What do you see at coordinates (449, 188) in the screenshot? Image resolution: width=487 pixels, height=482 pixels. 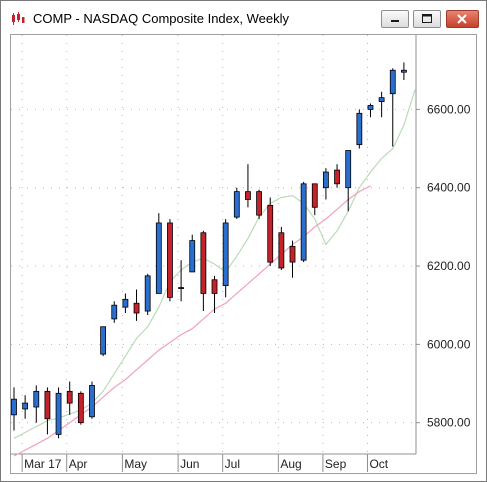 I see `price-tick-label: 6400.00` at bounding box center [449, 188].